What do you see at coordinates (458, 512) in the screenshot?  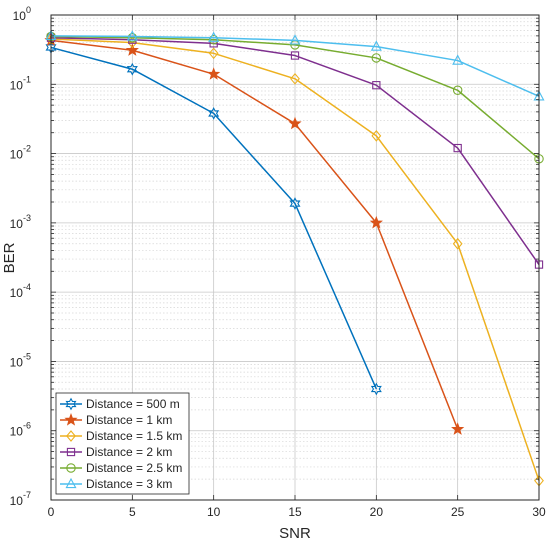 I see `x-tick-label: 25` at bounding box center [458, 512].